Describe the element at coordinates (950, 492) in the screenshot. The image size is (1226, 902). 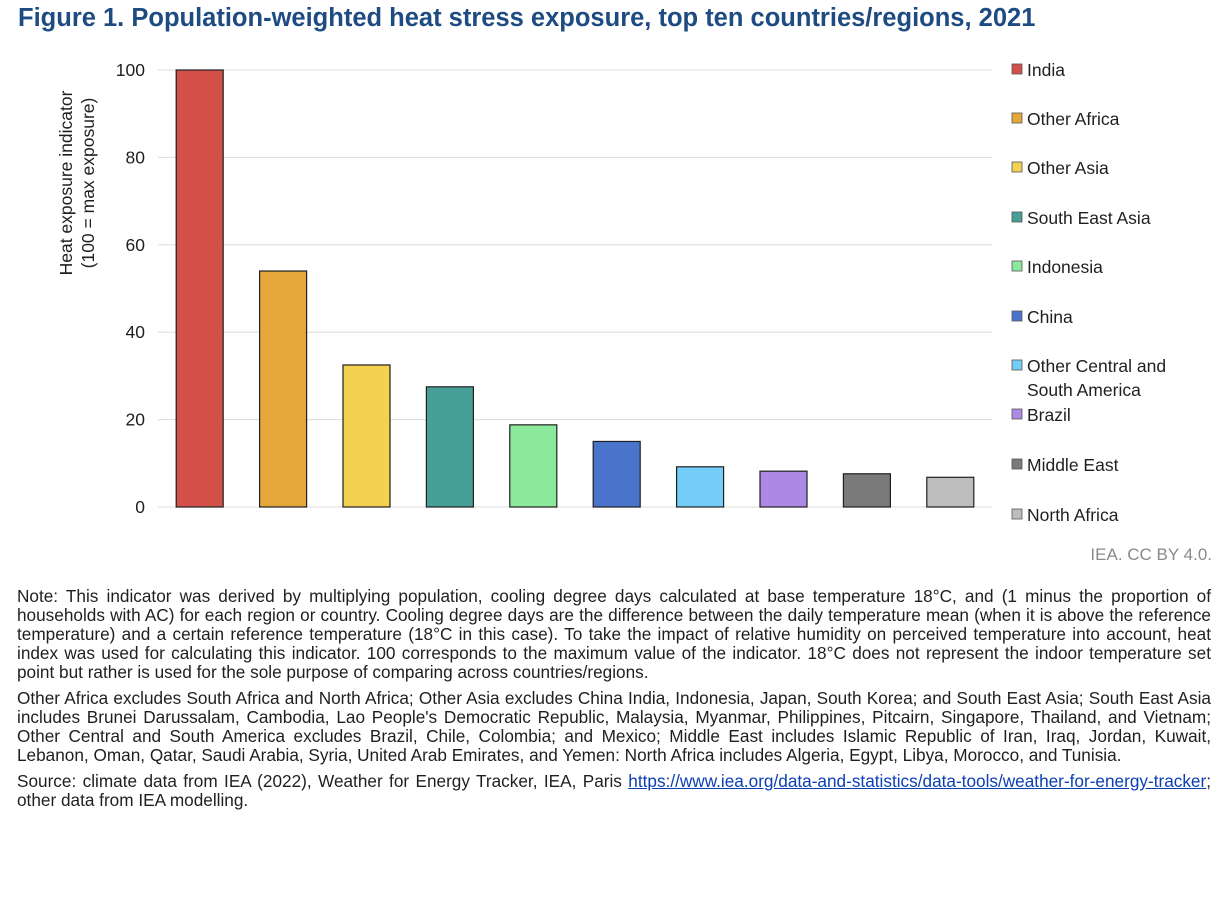
I see `bar-north-africa` at that location.